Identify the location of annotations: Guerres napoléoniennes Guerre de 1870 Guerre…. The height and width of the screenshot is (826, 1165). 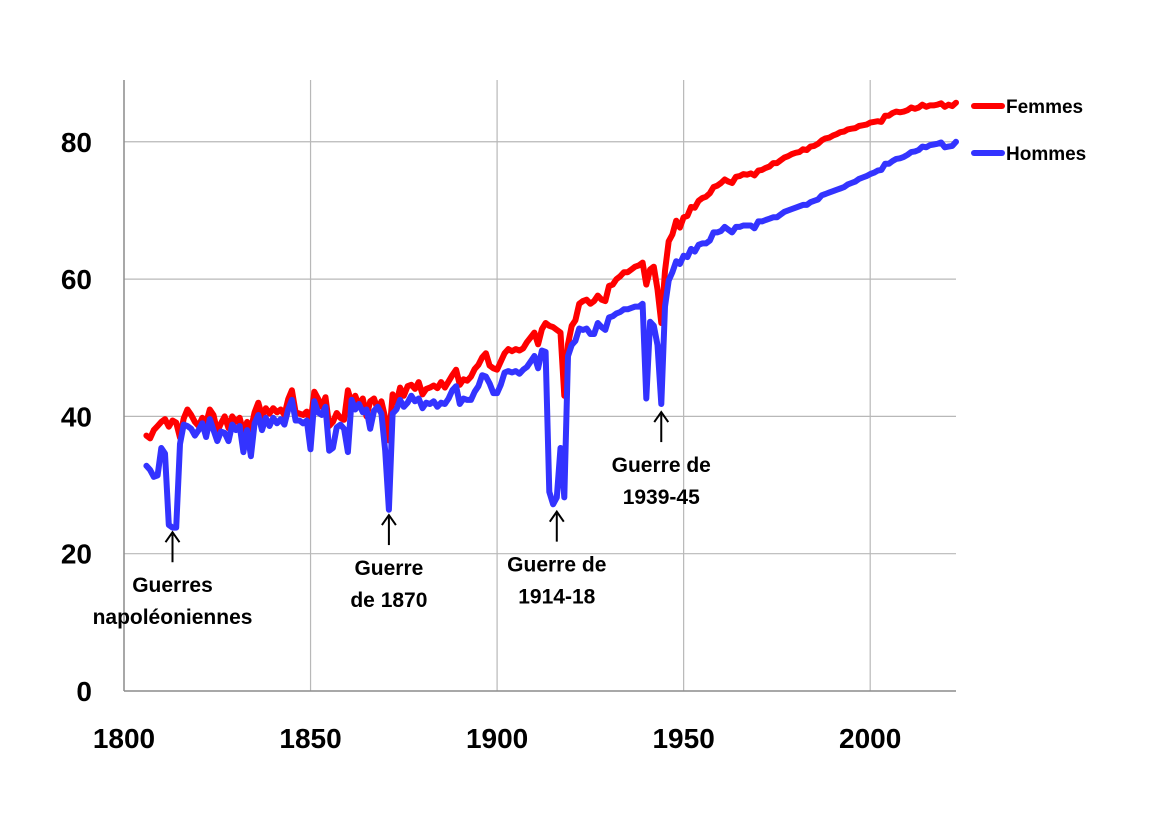
(402, 519).